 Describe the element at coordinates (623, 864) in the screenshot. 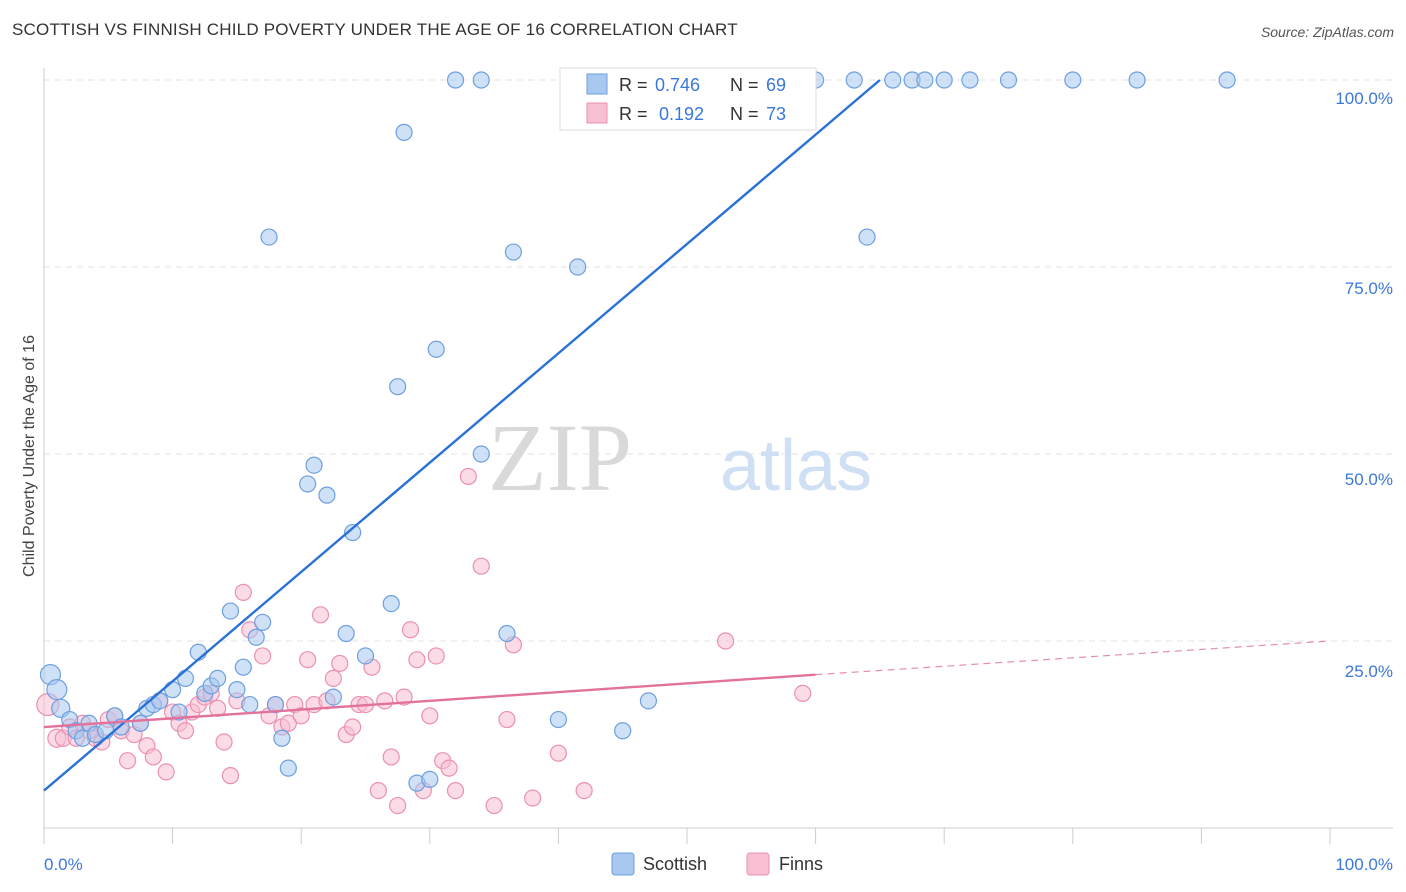

I see `bottom-legend-swatch-scottish` at that location.